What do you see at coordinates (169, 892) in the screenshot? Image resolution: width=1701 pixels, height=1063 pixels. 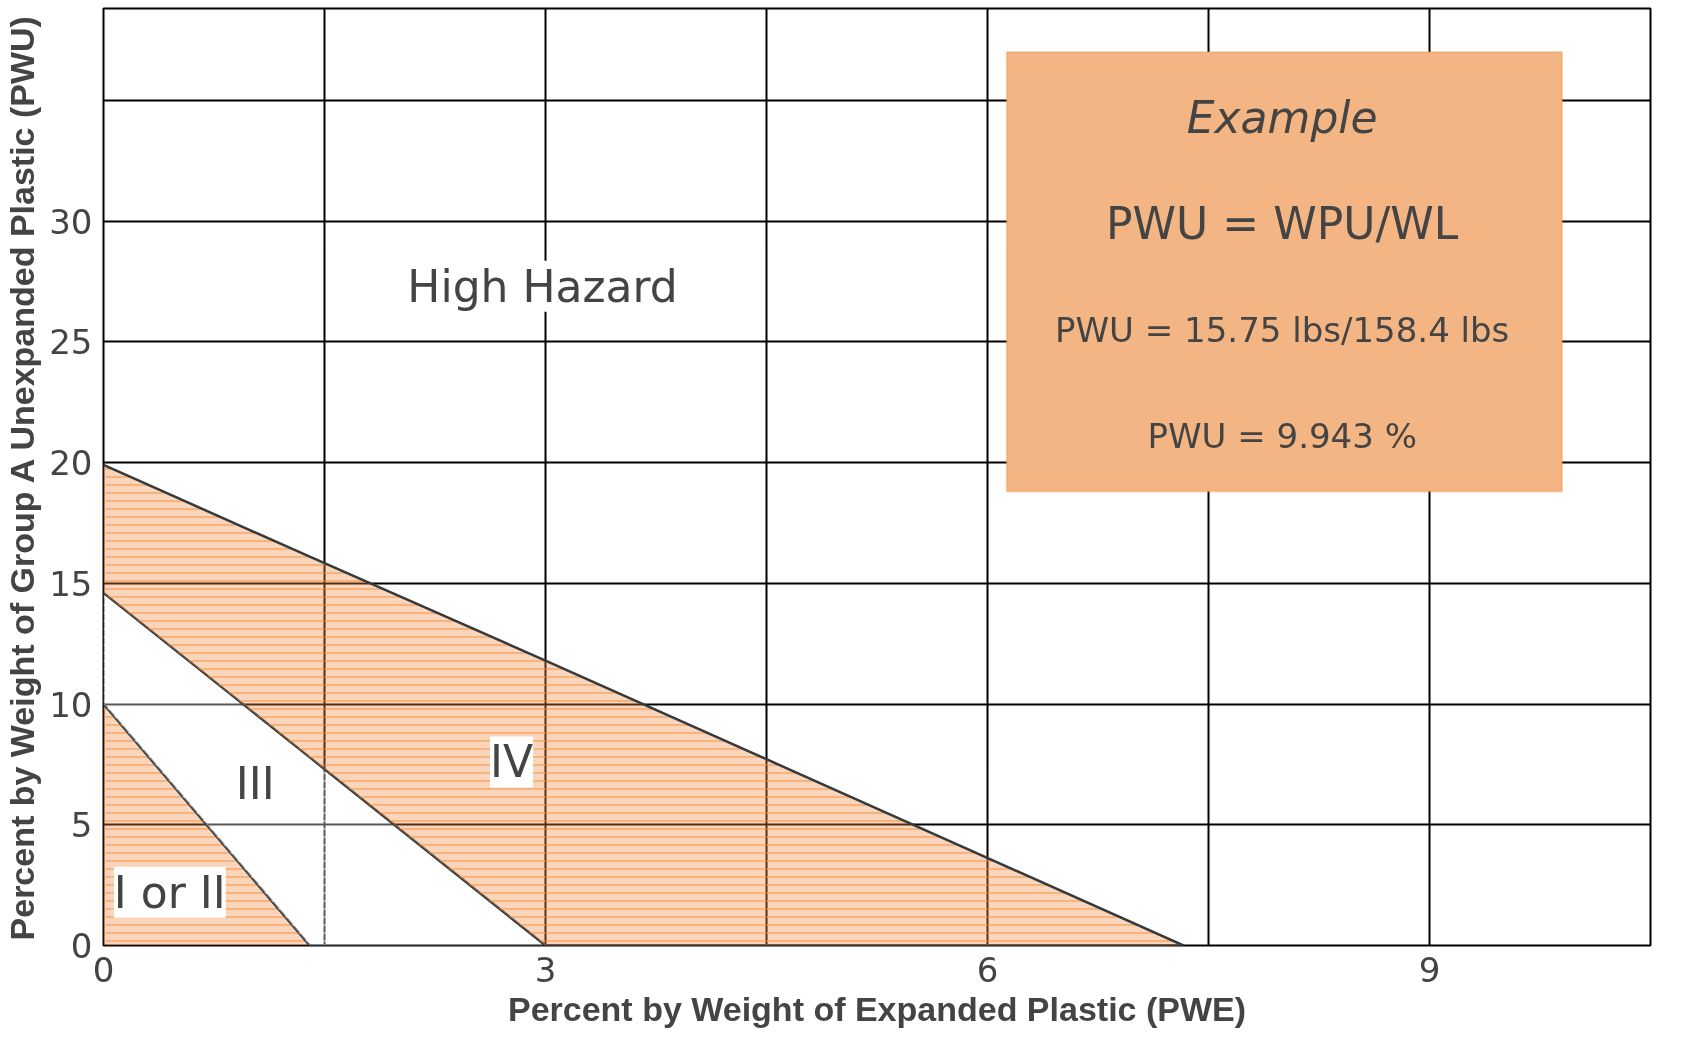 I see `annotation: I or II` at bounding box center [169, 892].